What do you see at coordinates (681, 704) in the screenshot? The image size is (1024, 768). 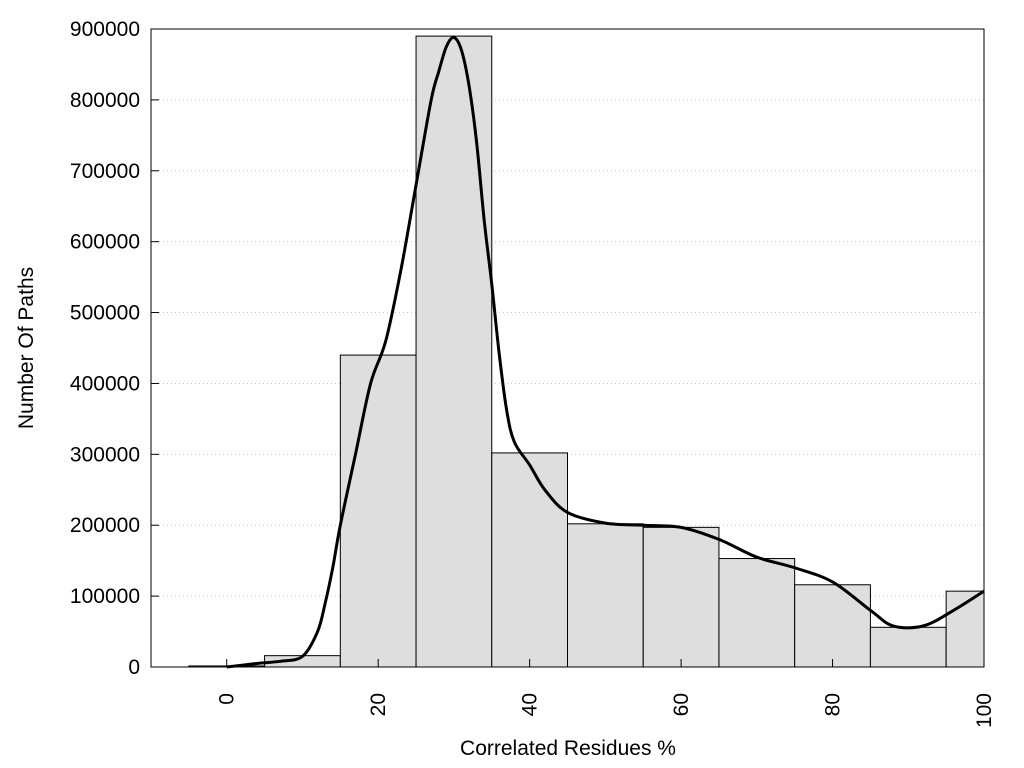 I see `x-tick-label: 60` at bounding box center [681, 704].